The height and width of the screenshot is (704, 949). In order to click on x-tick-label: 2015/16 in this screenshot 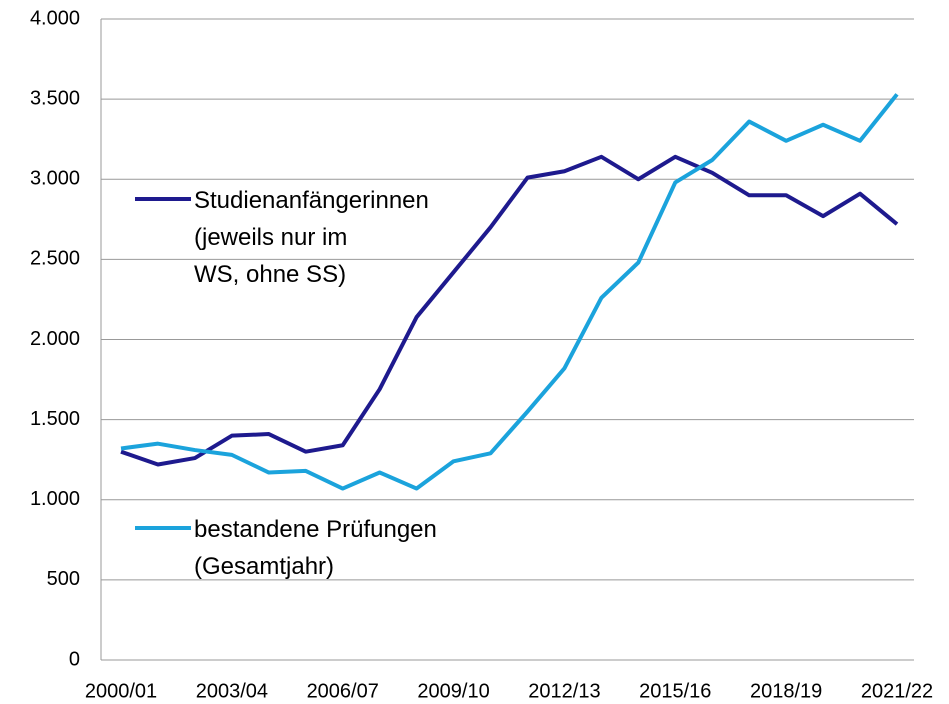, I will do `click(675, 691)`.